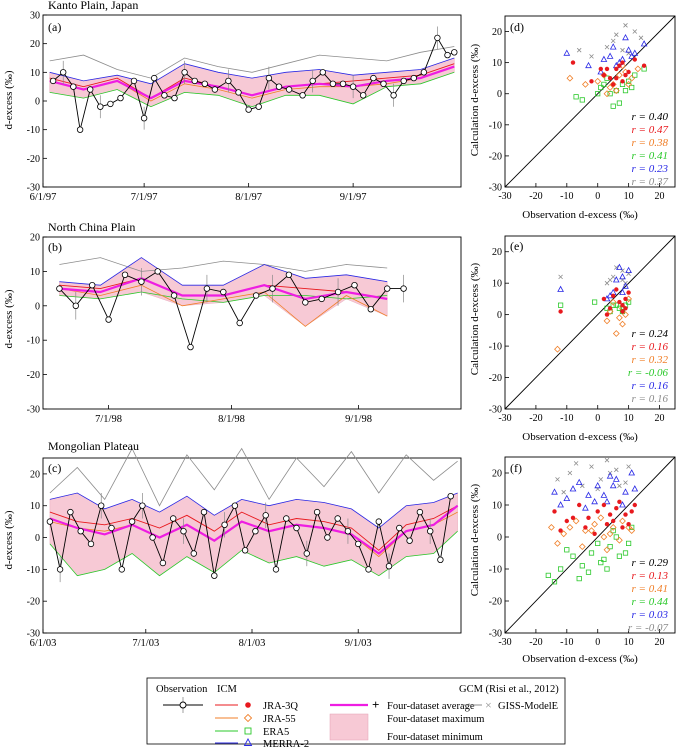 This screenshot has height=748, width=685. What do you see at coordinates (495, 570) in the screenshot?
I see `ytick-label-f-2: -10` at bounding box center [495, 570].